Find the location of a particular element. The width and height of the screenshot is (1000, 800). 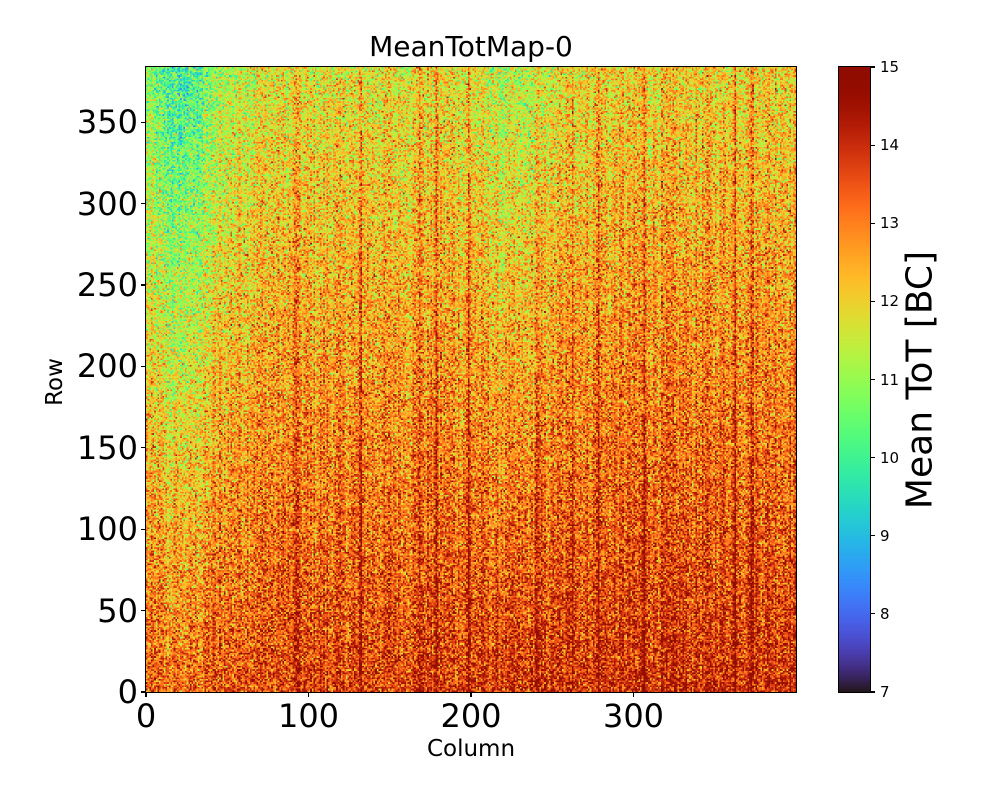

y-axis-label: Row is located at coordinates (55, 382).